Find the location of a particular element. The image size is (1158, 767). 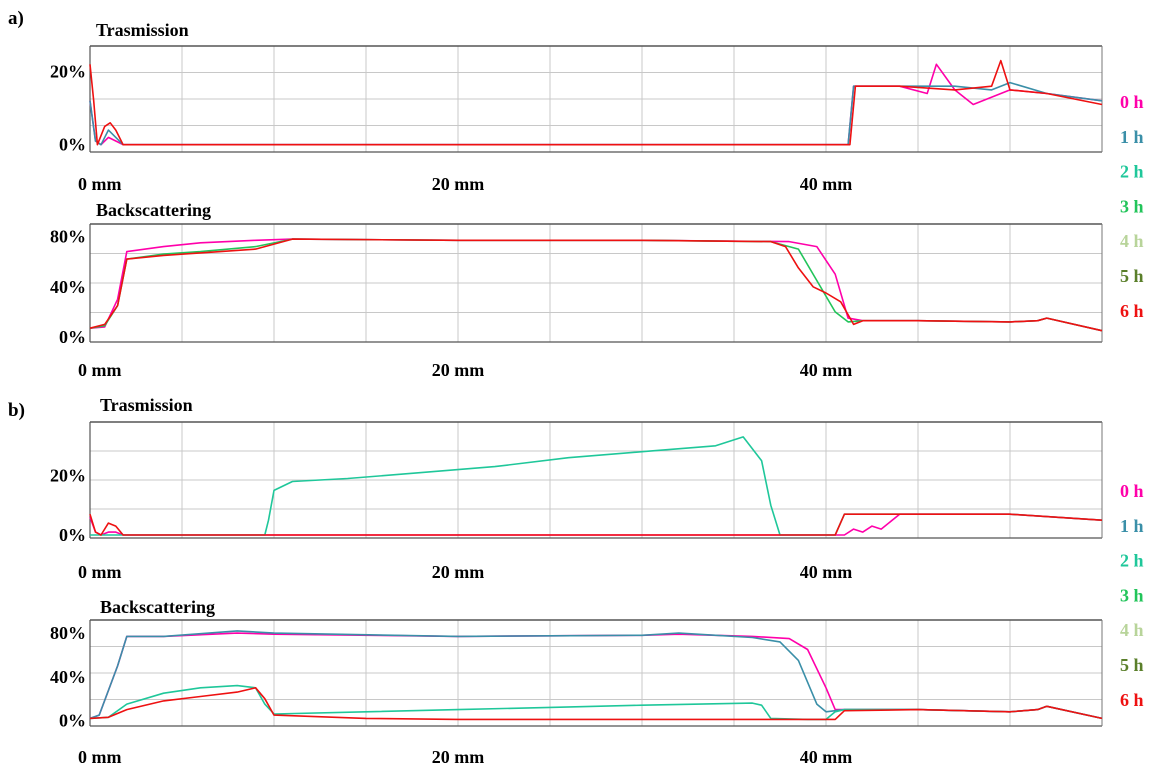

panel-label-a: a) is located at coordinates (16, 18).